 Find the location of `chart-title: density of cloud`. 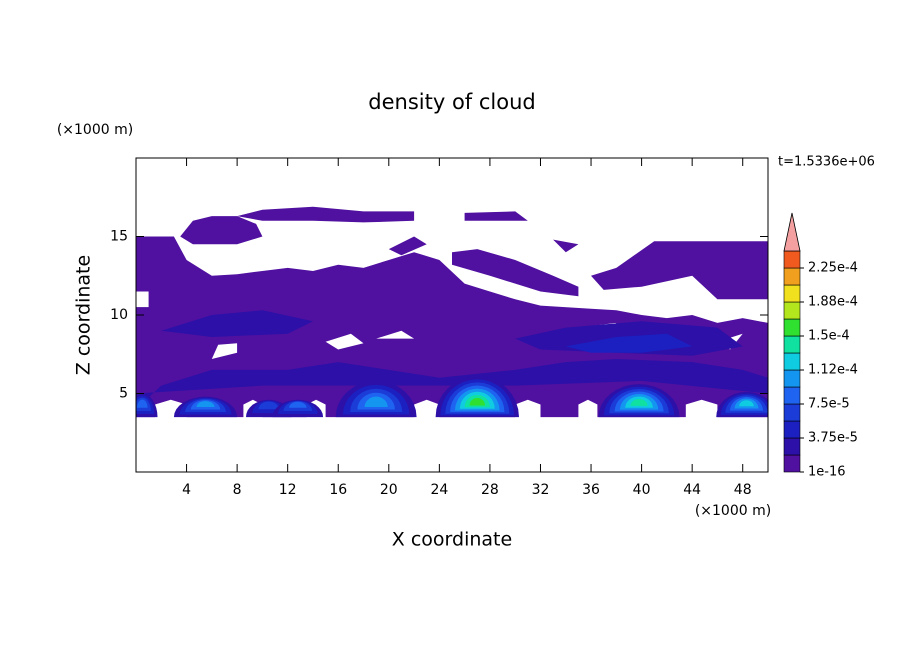

chart-title: density of cloud is located at coordinates (451, 102).